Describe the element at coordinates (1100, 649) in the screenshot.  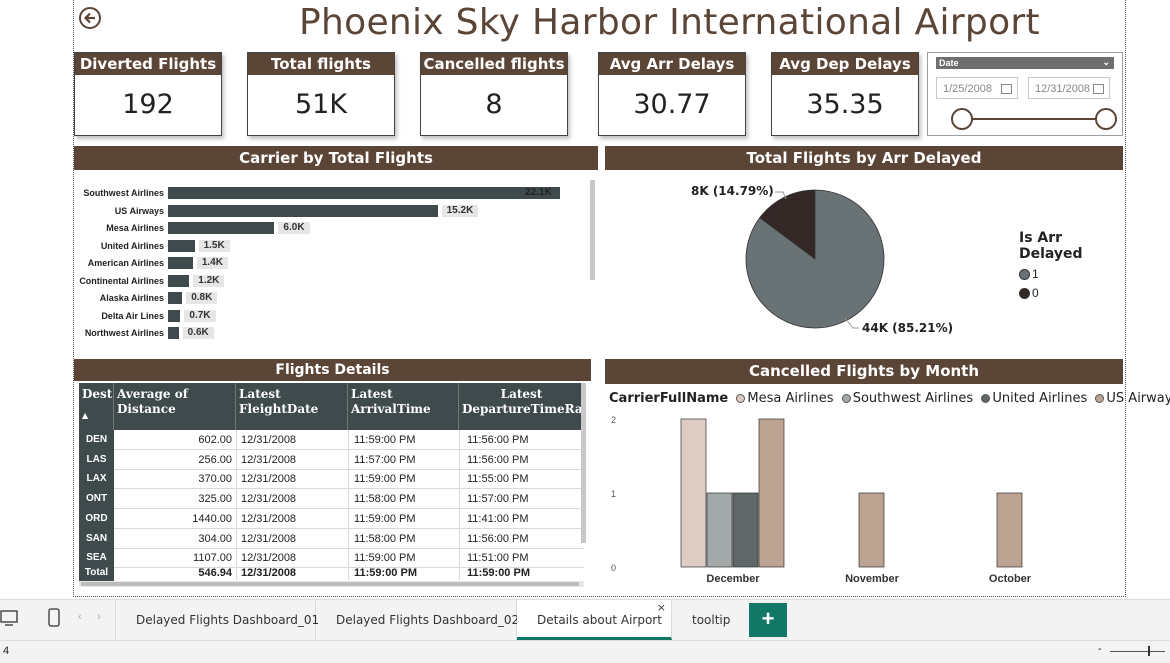
I see `zoom-out-icon: -` at that location.